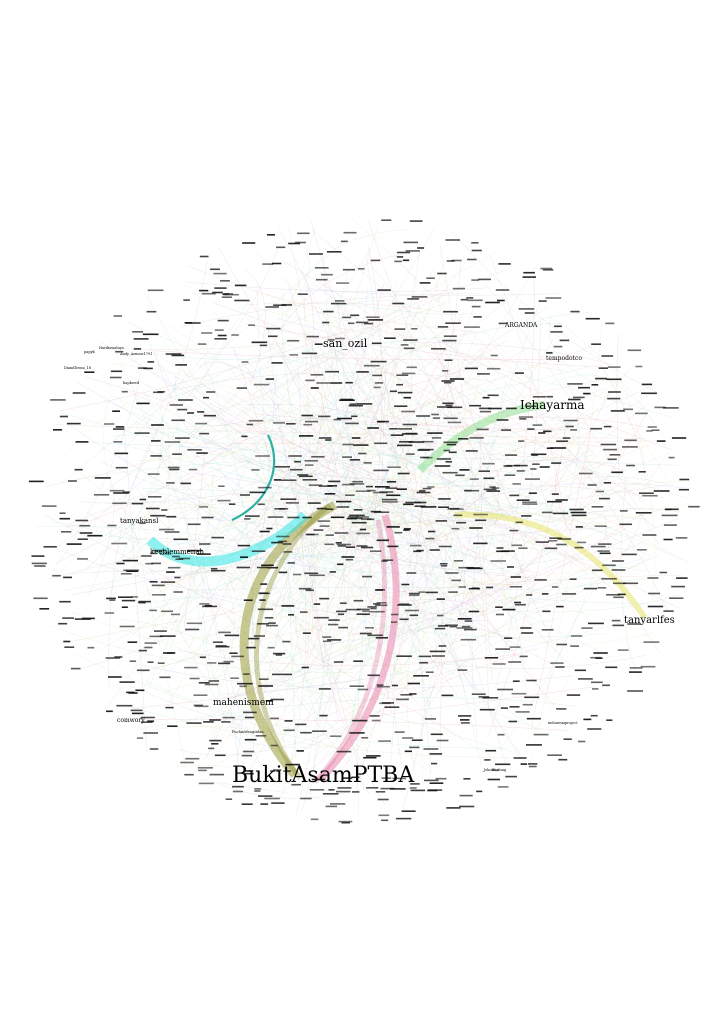 The image size is (724, 1024). I want to click on label-arganda: ARGANDA, so click(521, 325).